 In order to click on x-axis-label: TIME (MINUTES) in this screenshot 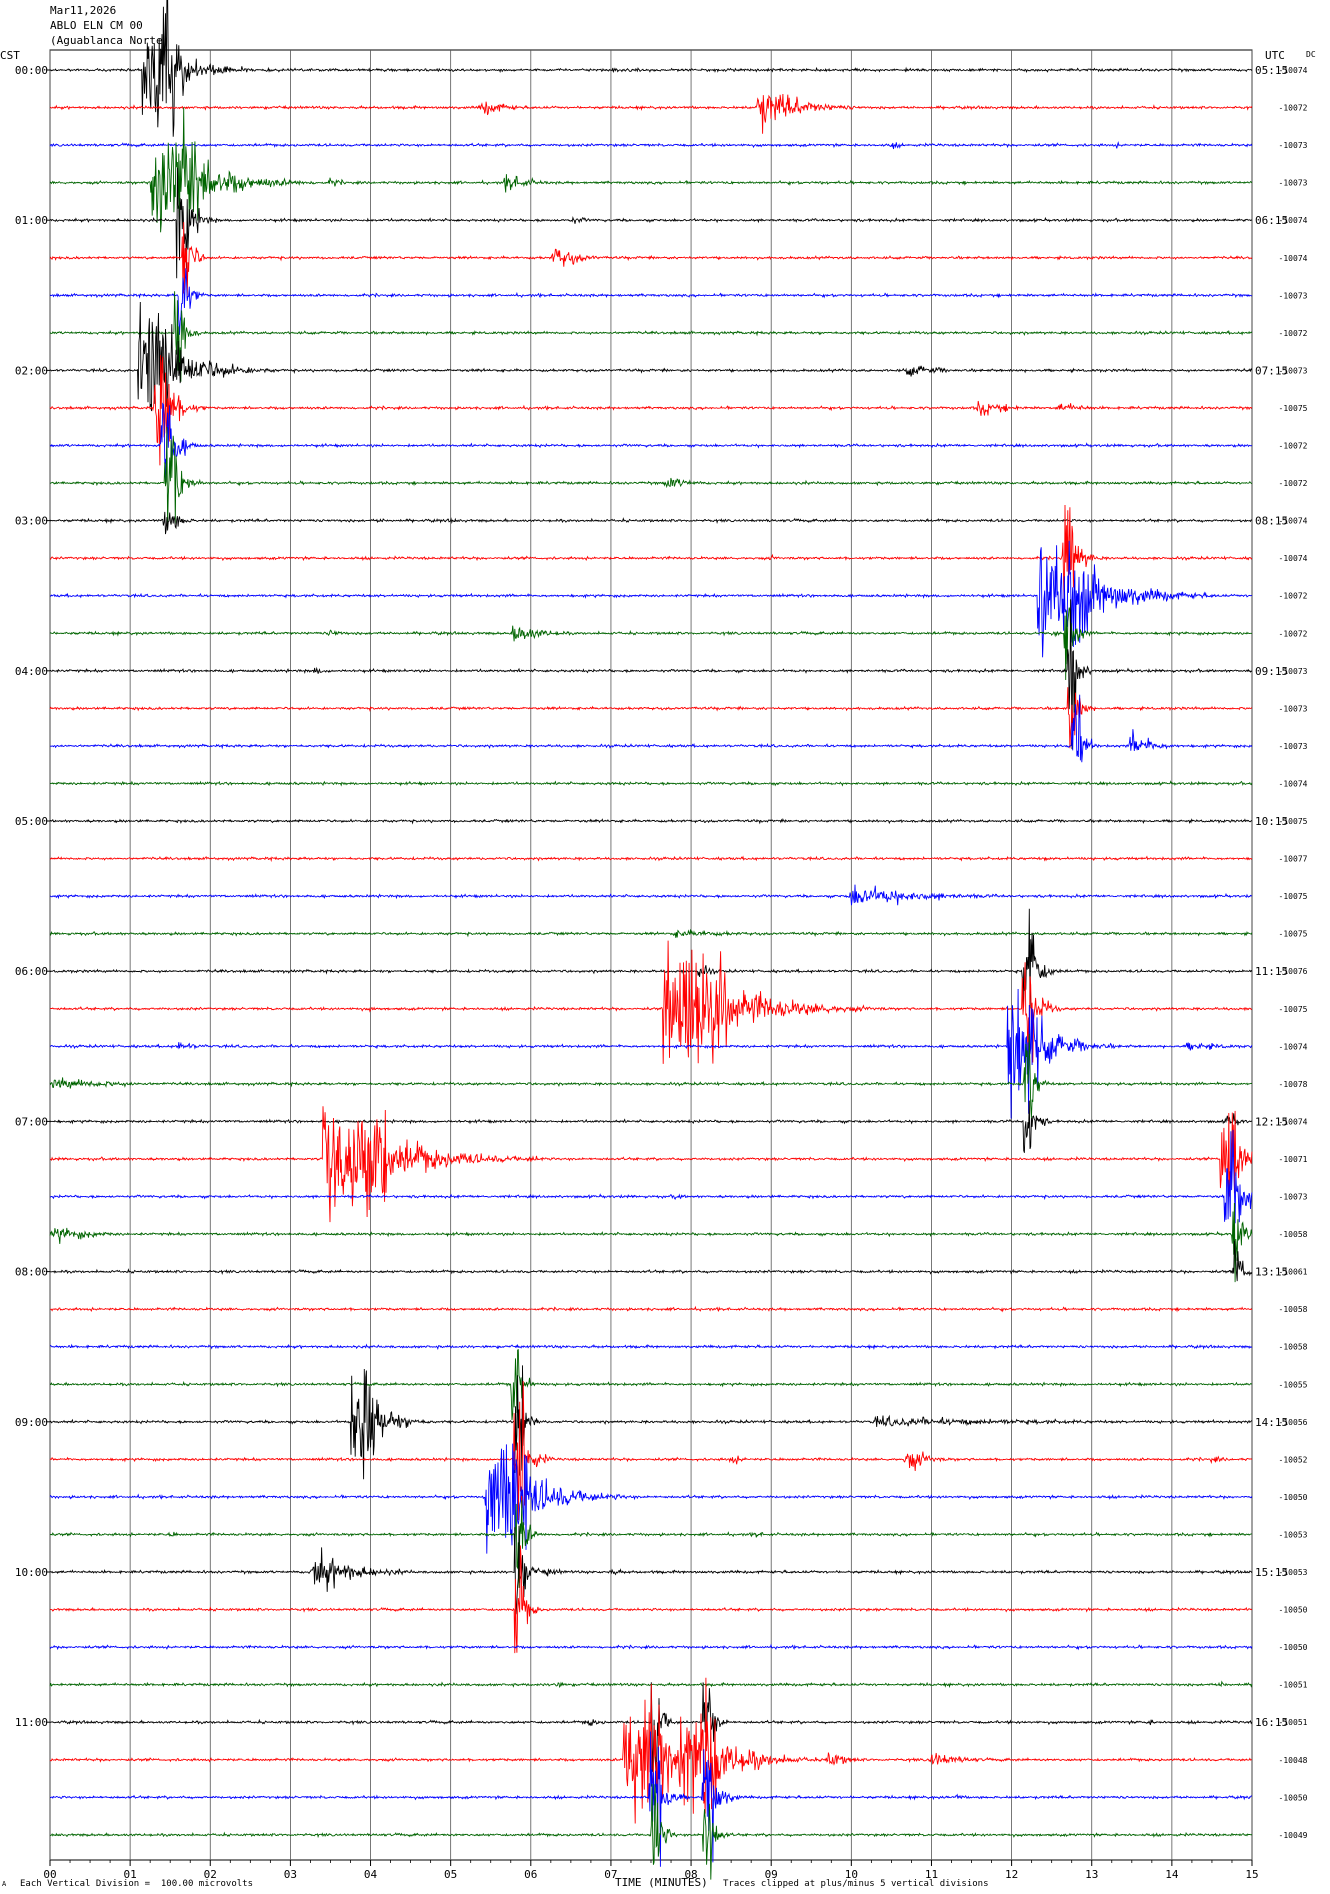, I will do `click(661, 1882)`.